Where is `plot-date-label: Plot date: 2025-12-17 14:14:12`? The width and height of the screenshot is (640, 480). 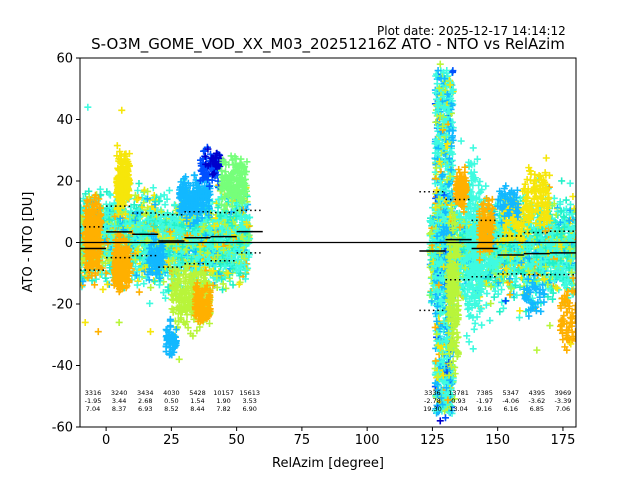 plot-date-label: Plot date: 2025-12-17 14:14:12 is located at coordinates (471, 31).